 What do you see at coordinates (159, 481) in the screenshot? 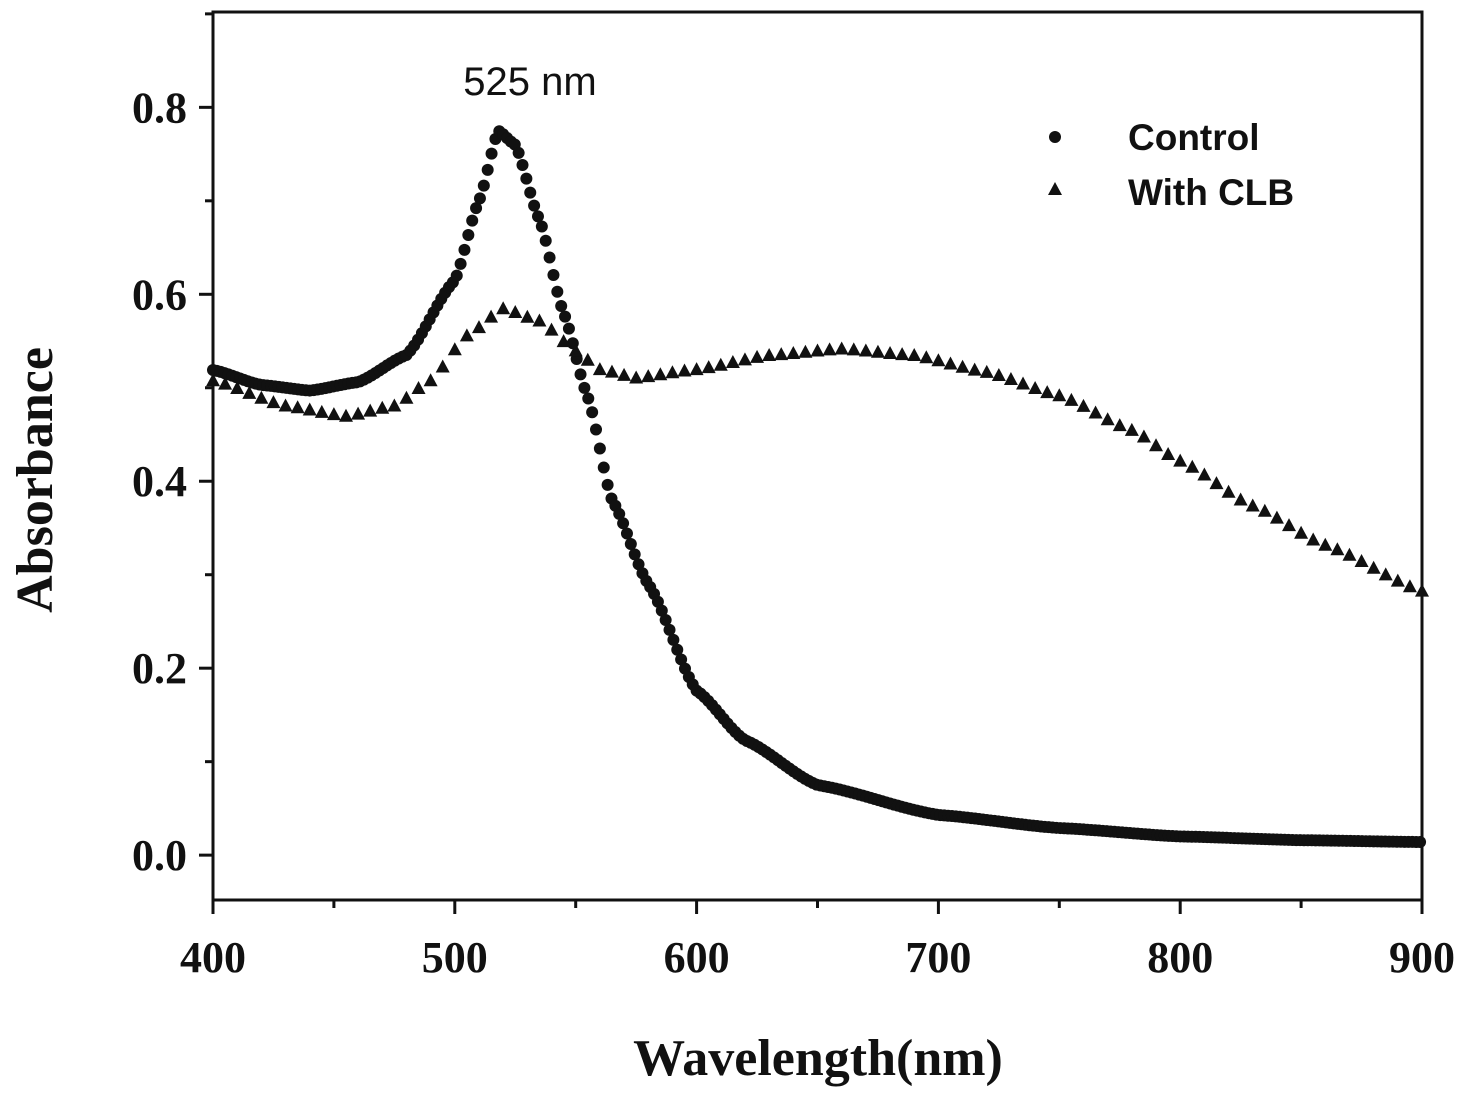
I see `y-tick-label: 0.4` at bounding box center [159, 481].